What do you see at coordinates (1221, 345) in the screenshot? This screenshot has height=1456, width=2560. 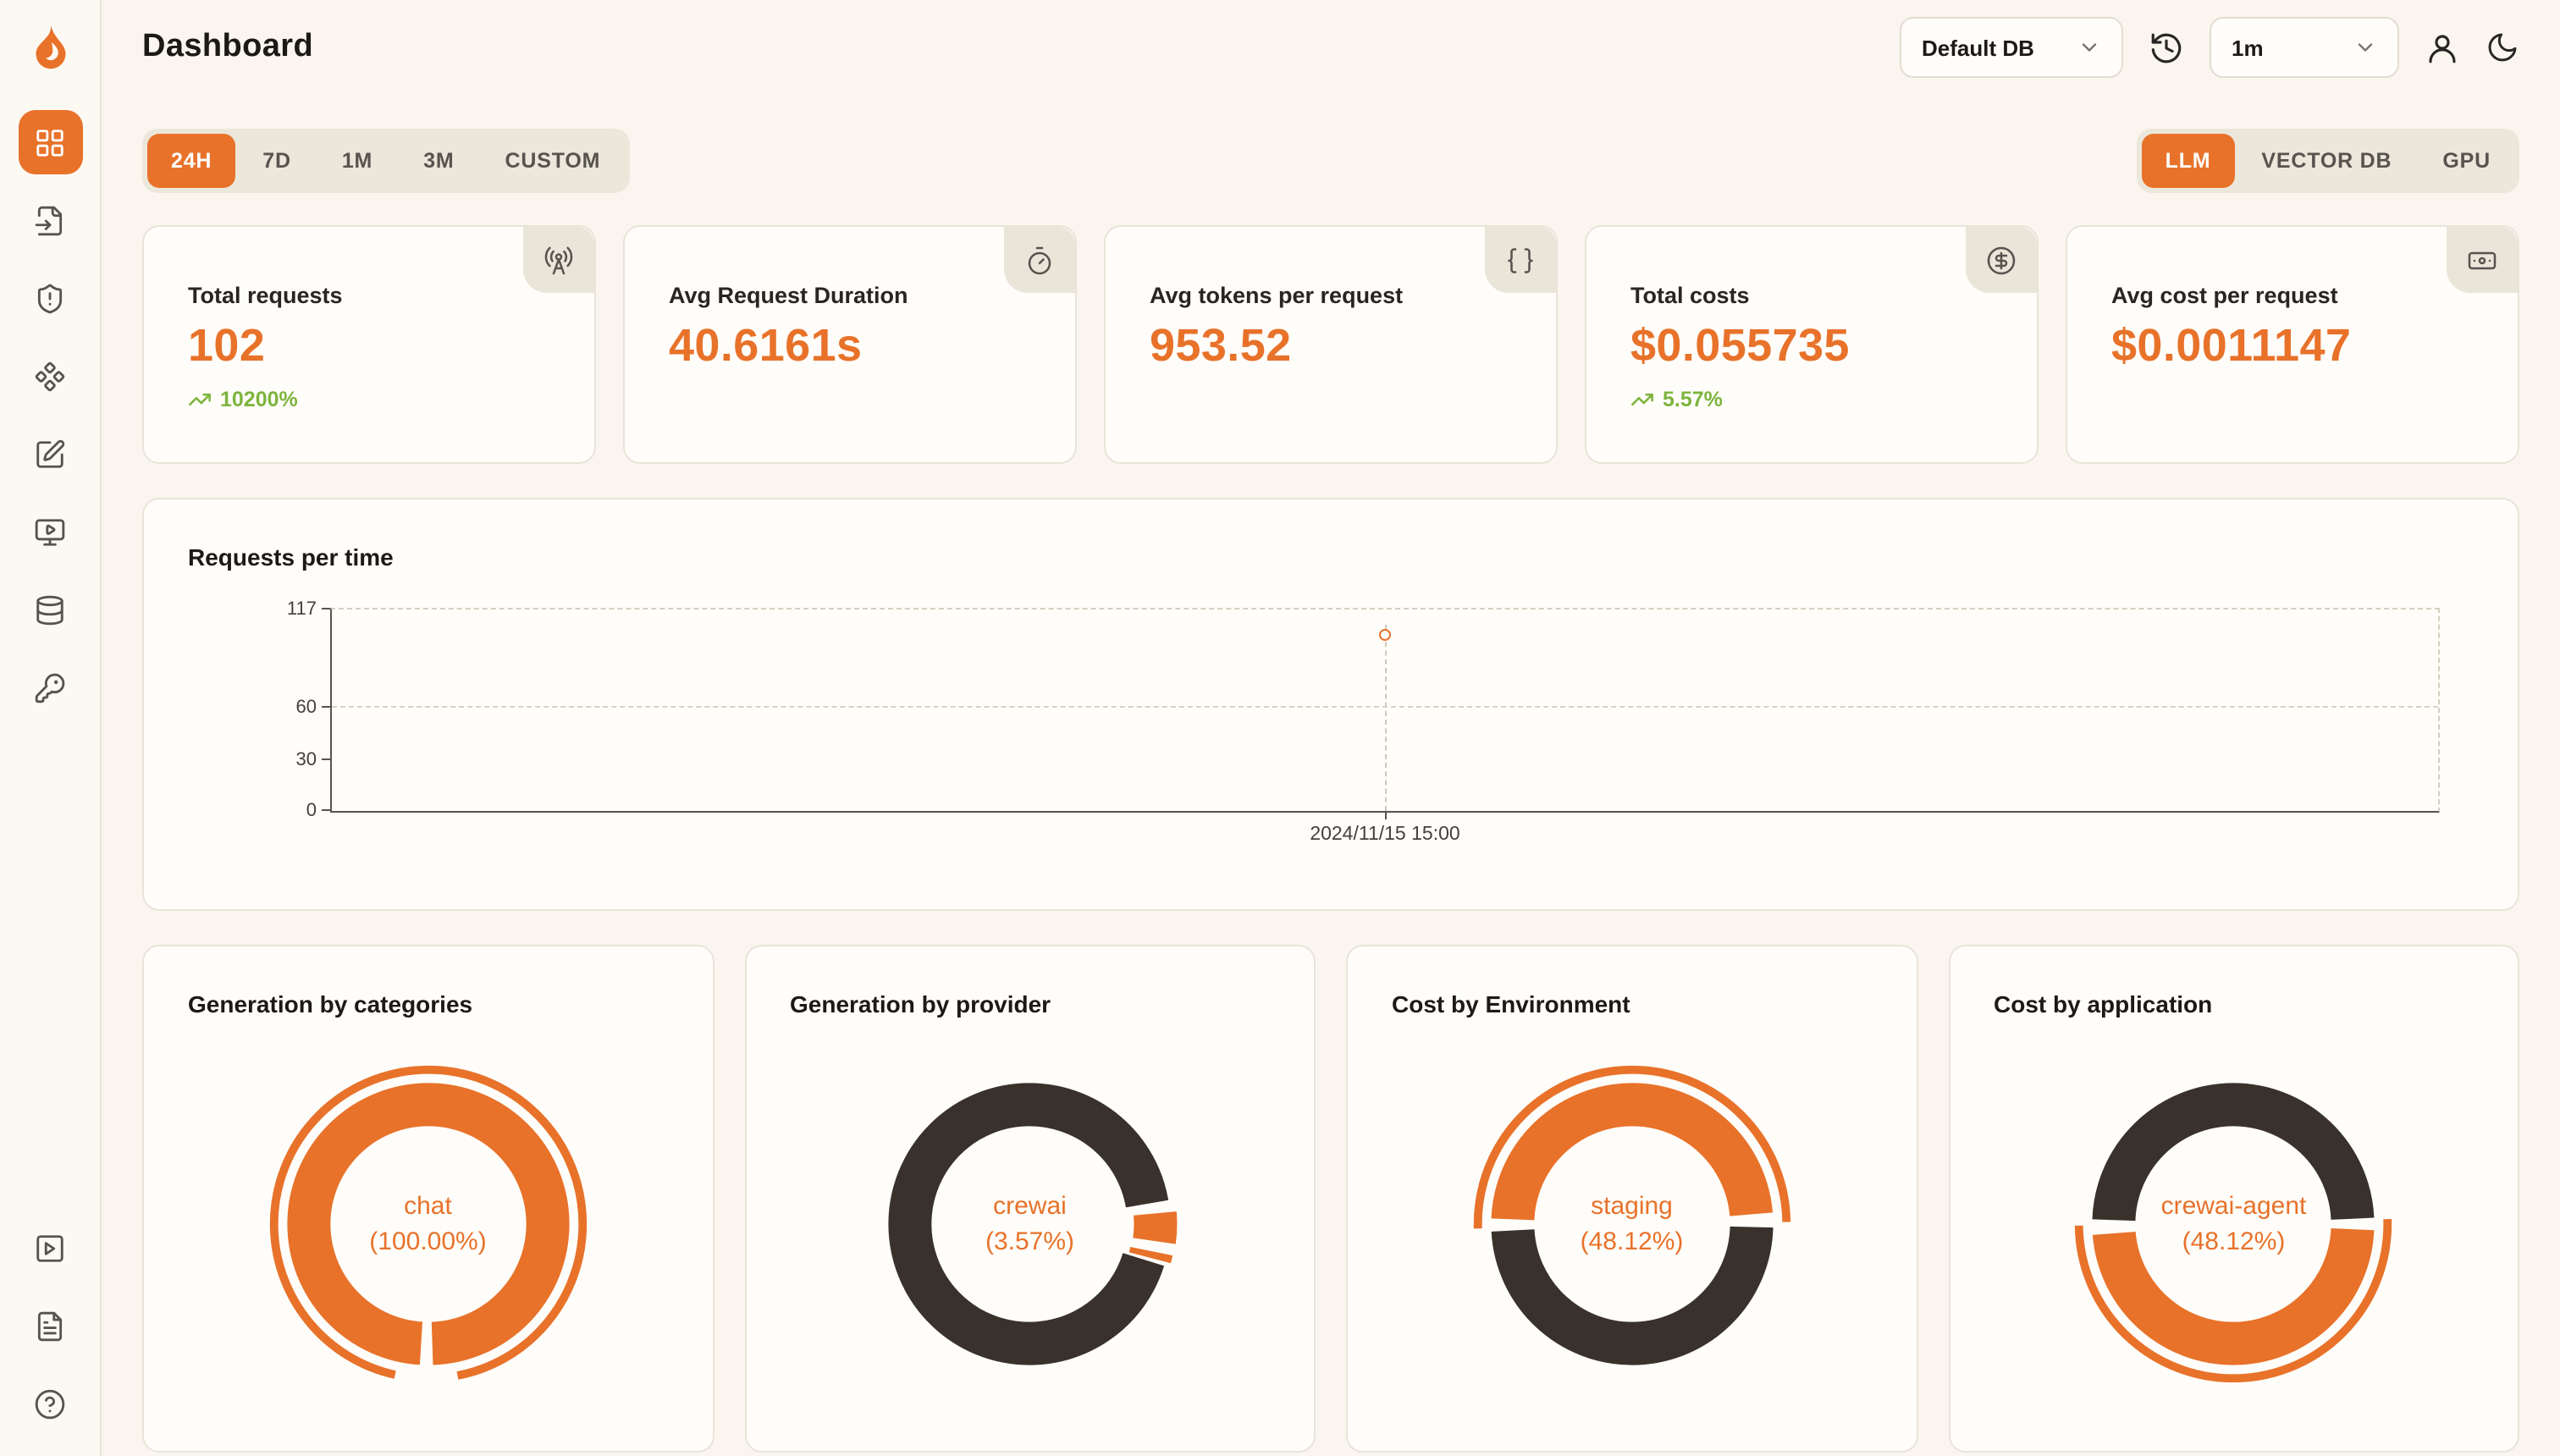 I see `stat-value: 953.52` at bounding box center [1221, 345].